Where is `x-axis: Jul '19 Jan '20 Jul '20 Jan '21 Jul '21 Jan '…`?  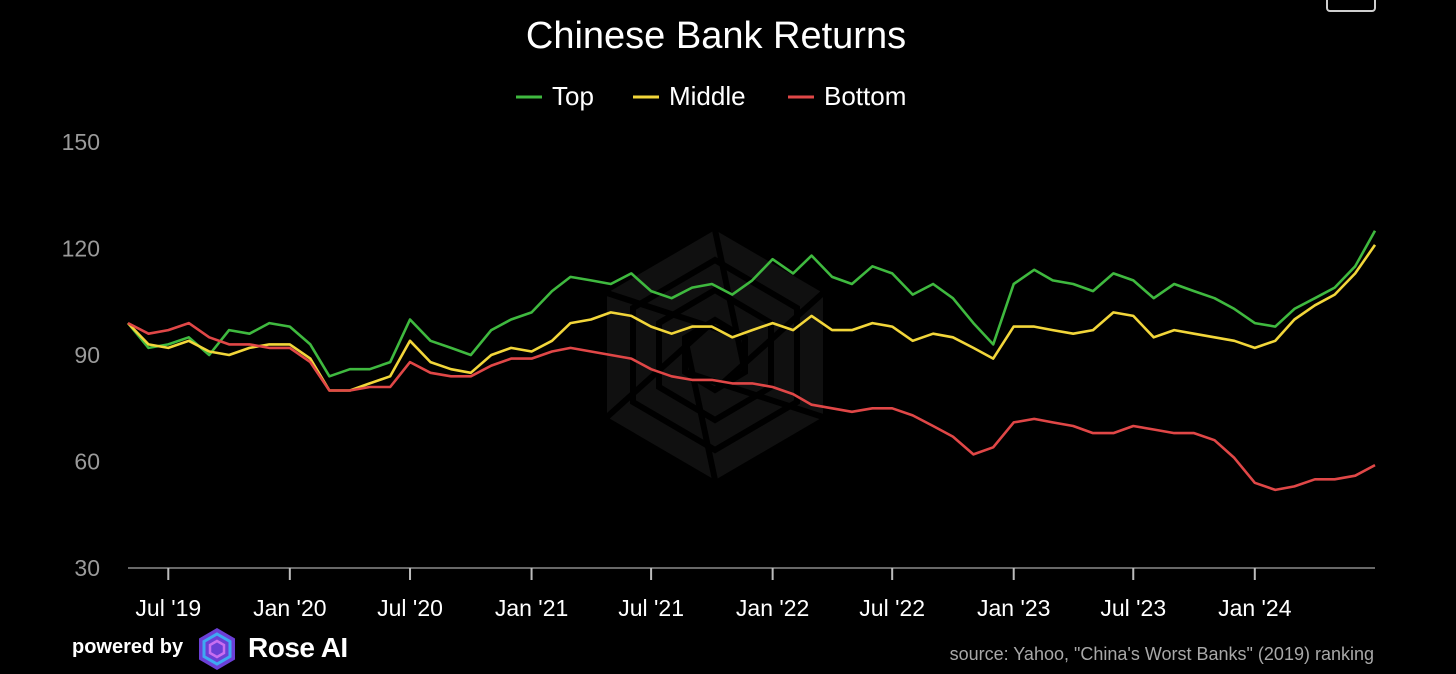 x-axis: Jul '19 Jan '20 Jul '20 Jan '21 Jul '21 Jan '… is located at coordinates (751, 594).